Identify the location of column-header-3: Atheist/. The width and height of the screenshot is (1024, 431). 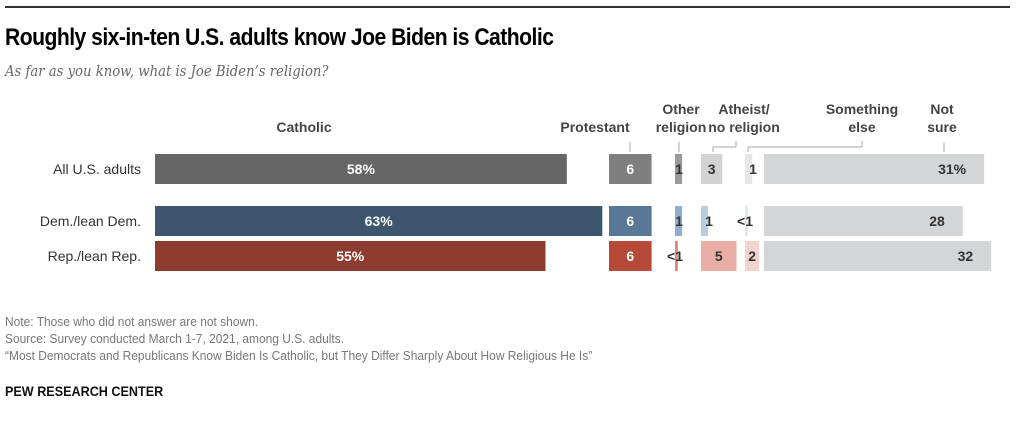
(743, 109).